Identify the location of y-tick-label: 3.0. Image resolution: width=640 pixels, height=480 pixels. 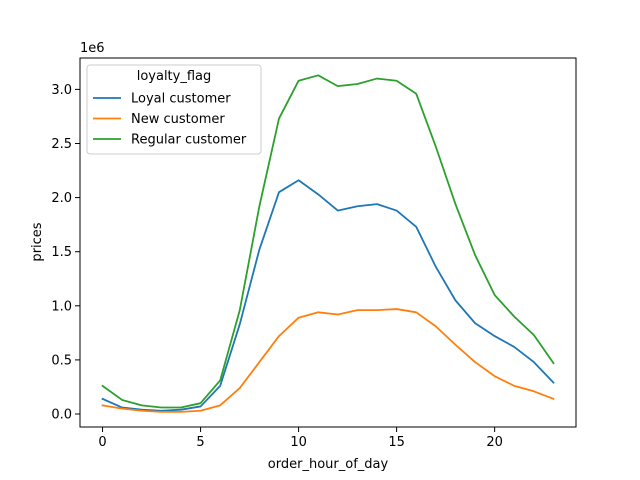
(61, 90).